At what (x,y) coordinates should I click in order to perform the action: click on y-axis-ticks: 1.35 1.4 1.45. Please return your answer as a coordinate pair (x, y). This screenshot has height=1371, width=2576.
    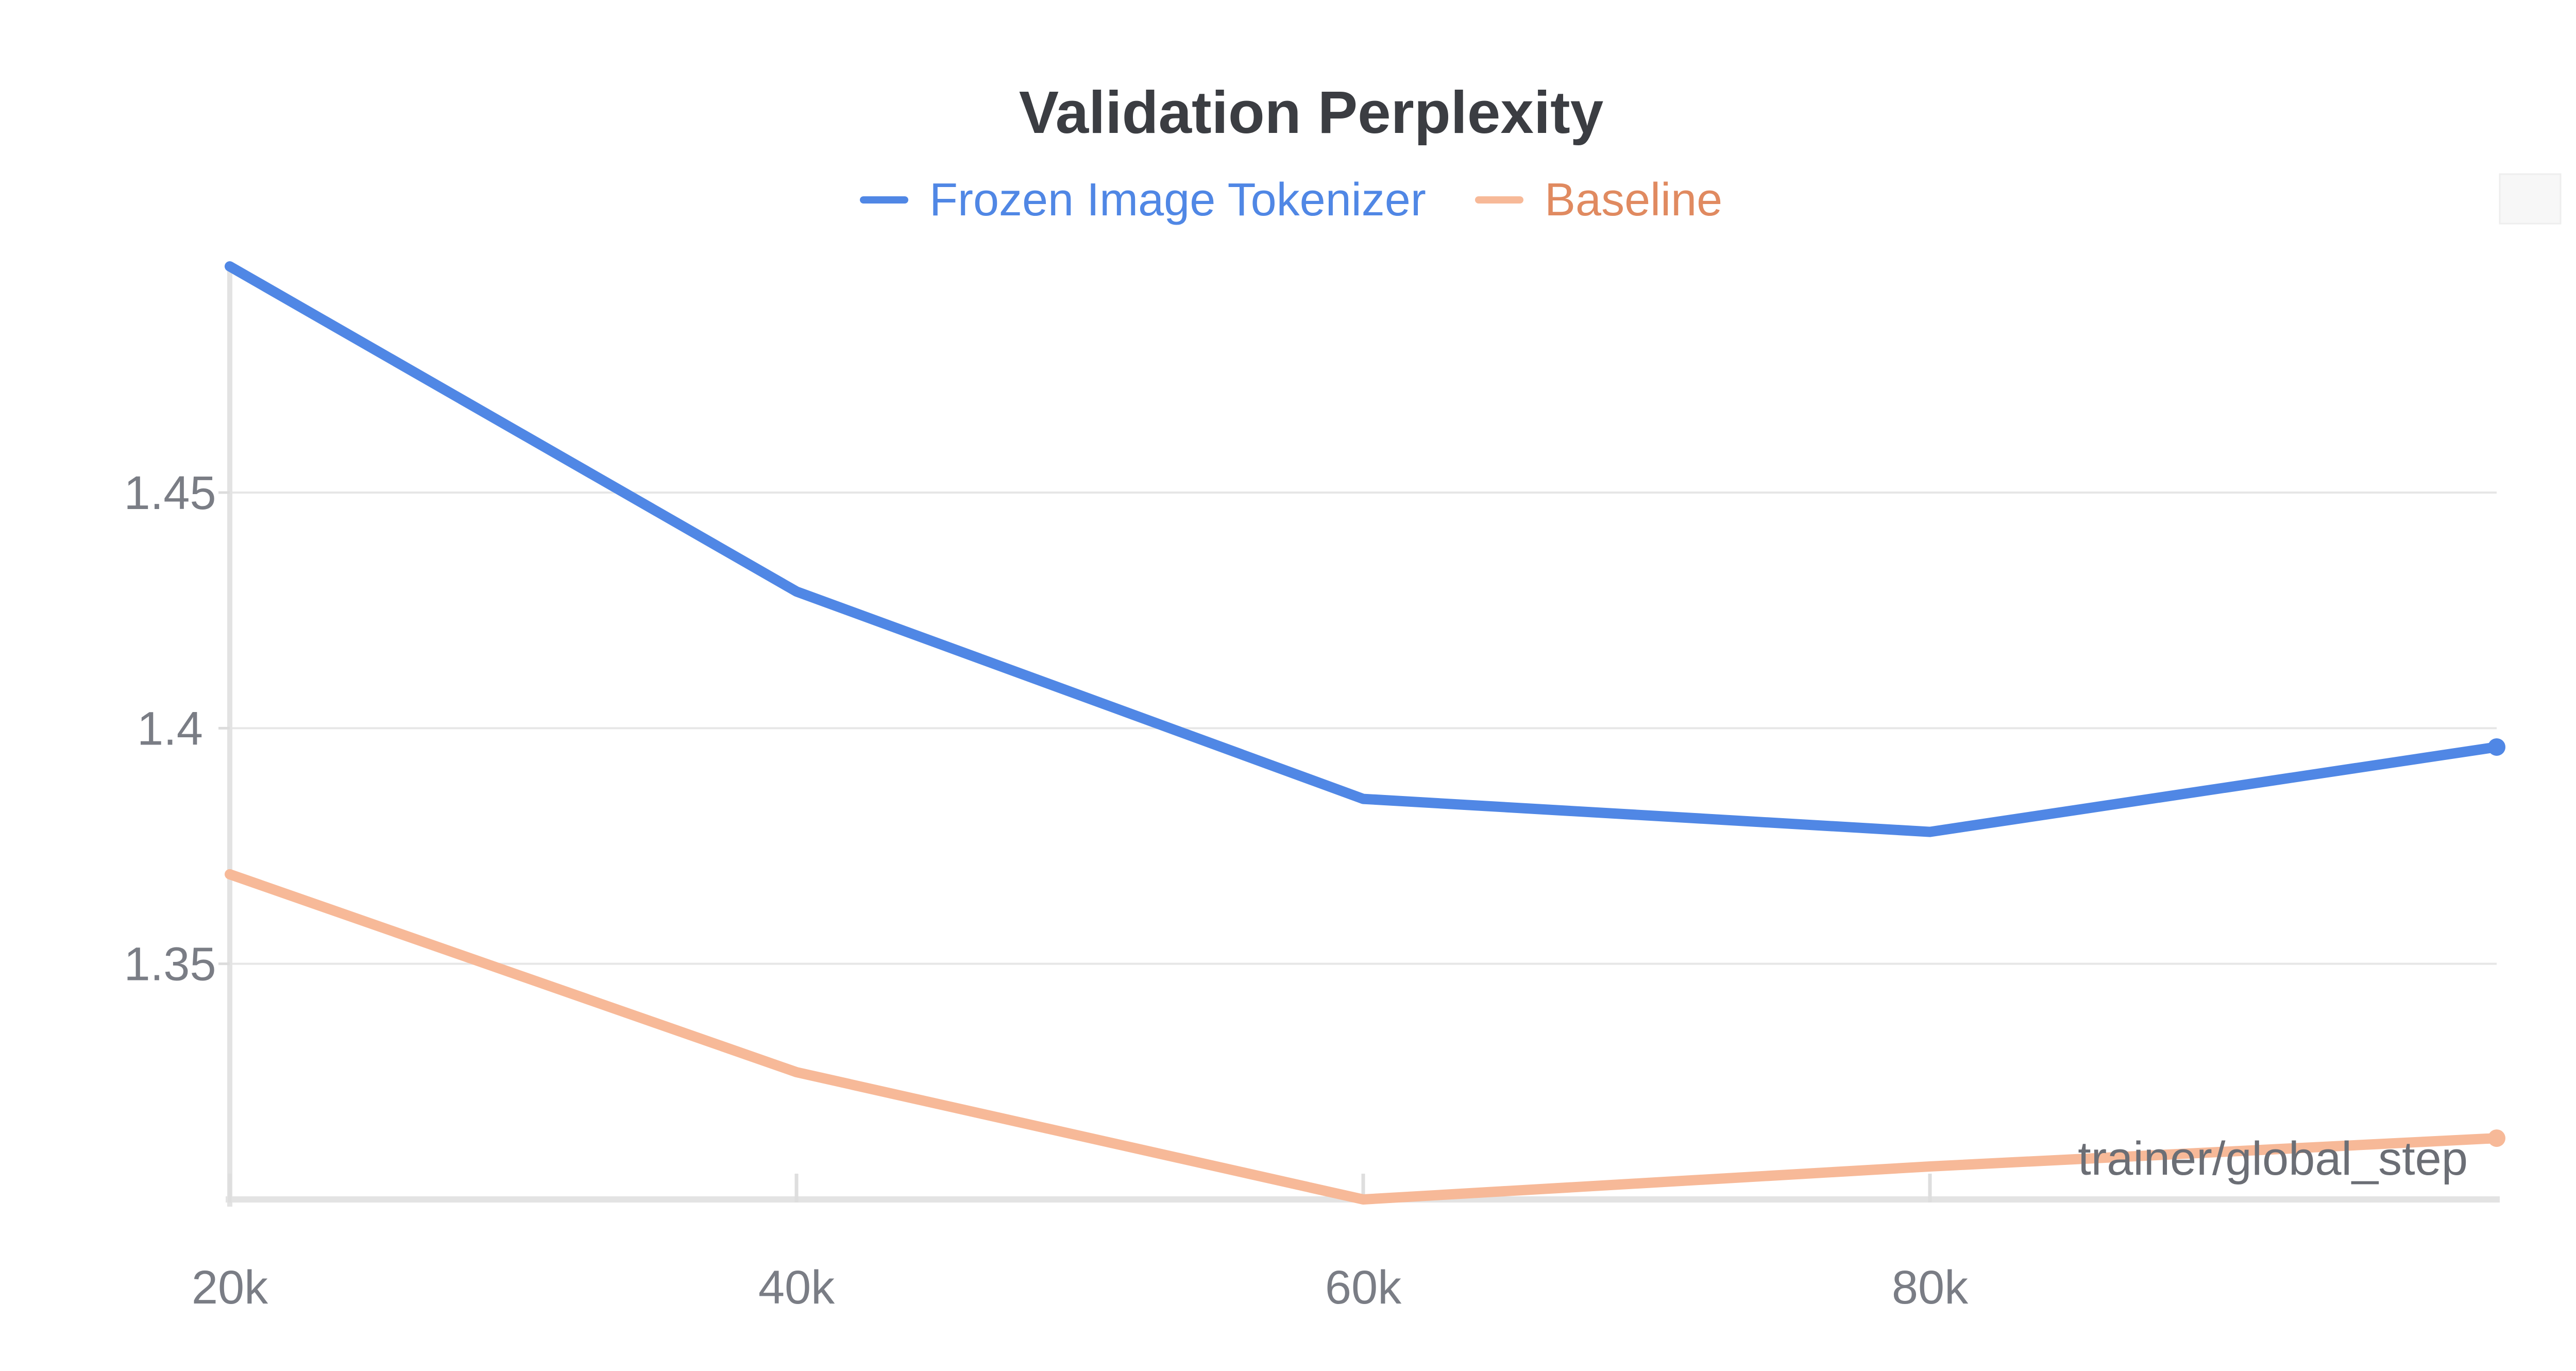
    Looking at the image, I should click on (177, 729).